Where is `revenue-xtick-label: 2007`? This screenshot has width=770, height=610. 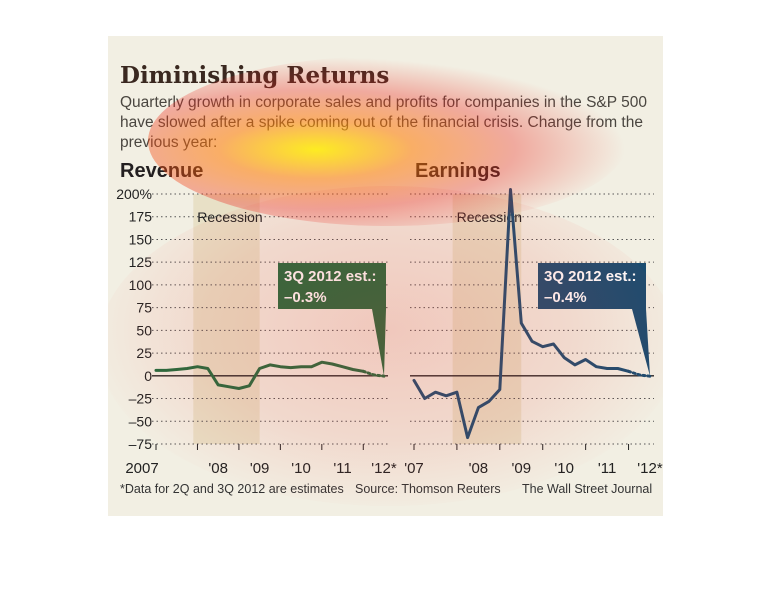 revenue-xtick-label: 2007 is located at coordinates (141, 468).